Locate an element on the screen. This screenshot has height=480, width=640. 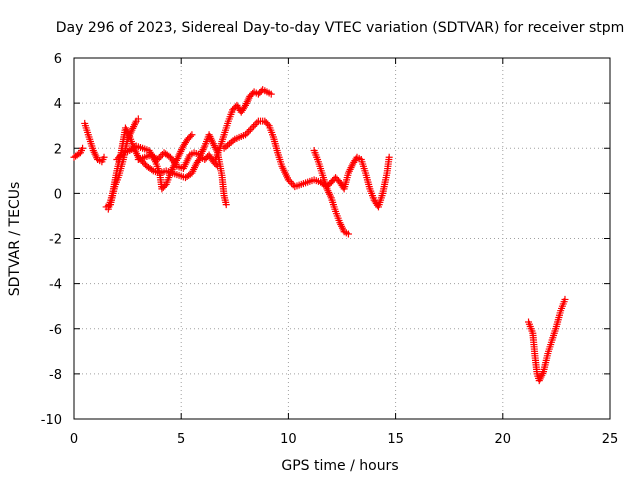
y-tick-label: -10 is located at coordinates (51, 420).